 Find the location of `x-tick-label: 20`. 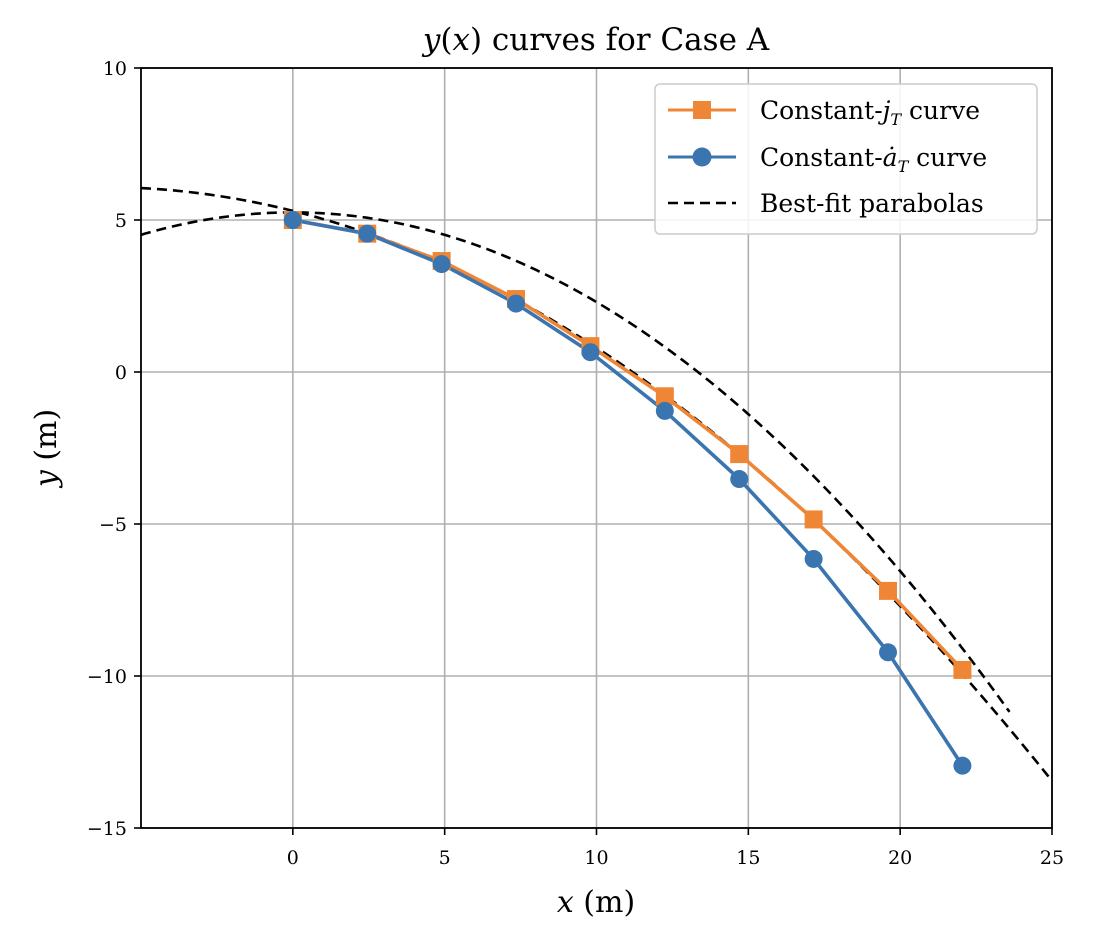

x-tick-label: 20 is located at coordinates (900, 858).